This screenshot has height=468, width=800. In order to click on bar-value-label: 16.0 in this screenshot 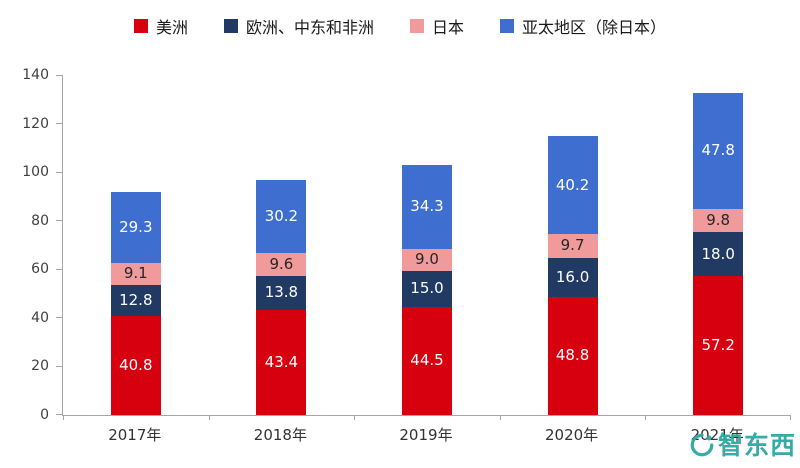, I will do `click(572, 276)`.